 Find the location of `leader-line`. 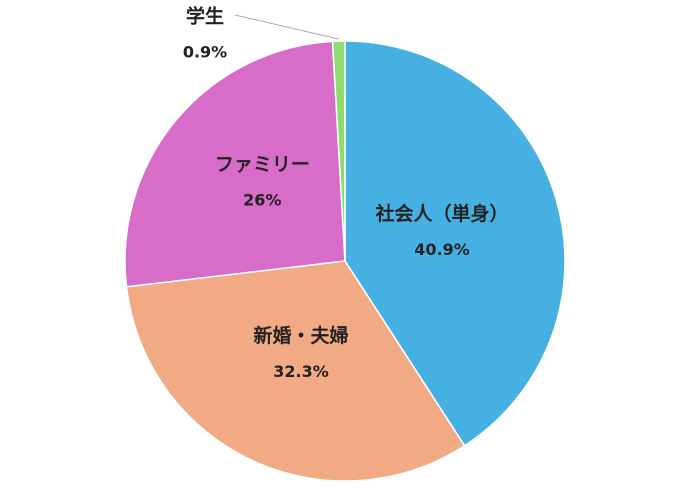

leader-line is located at coordinates (286, 27).